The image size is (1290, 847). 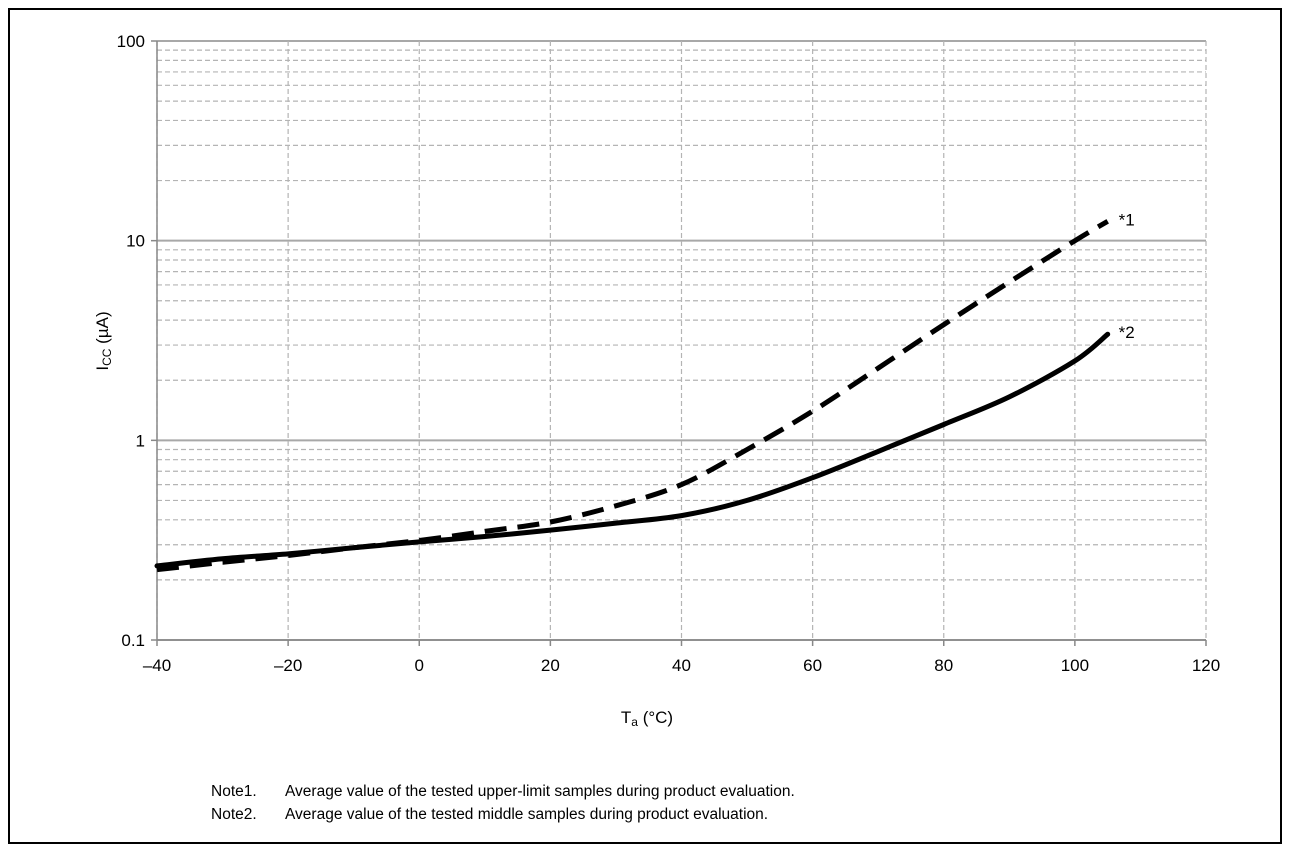 I want to click on y-axis-title-unit: (µA), so click(x=102, y=329).